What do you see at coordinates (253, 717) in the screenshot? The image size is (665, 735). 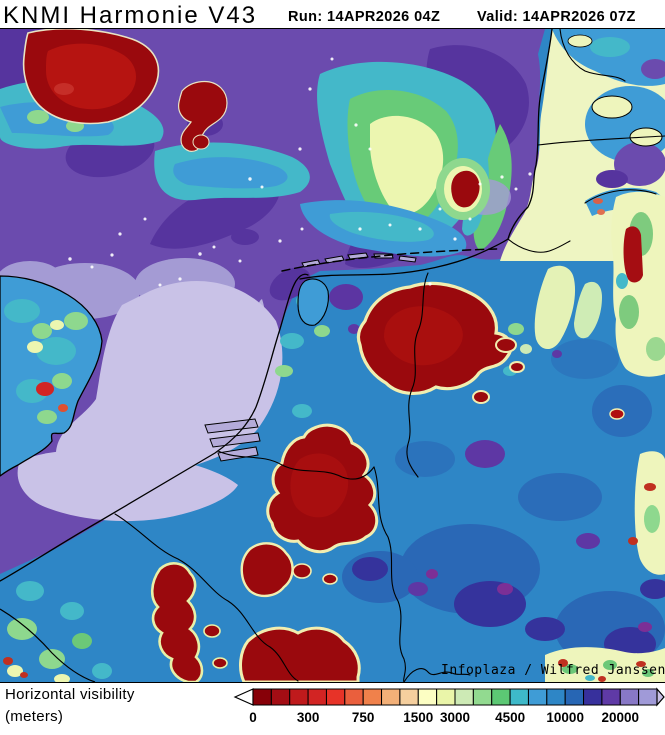 I see `colorbar-tick-label: 0` at bounding box center [253, 717].